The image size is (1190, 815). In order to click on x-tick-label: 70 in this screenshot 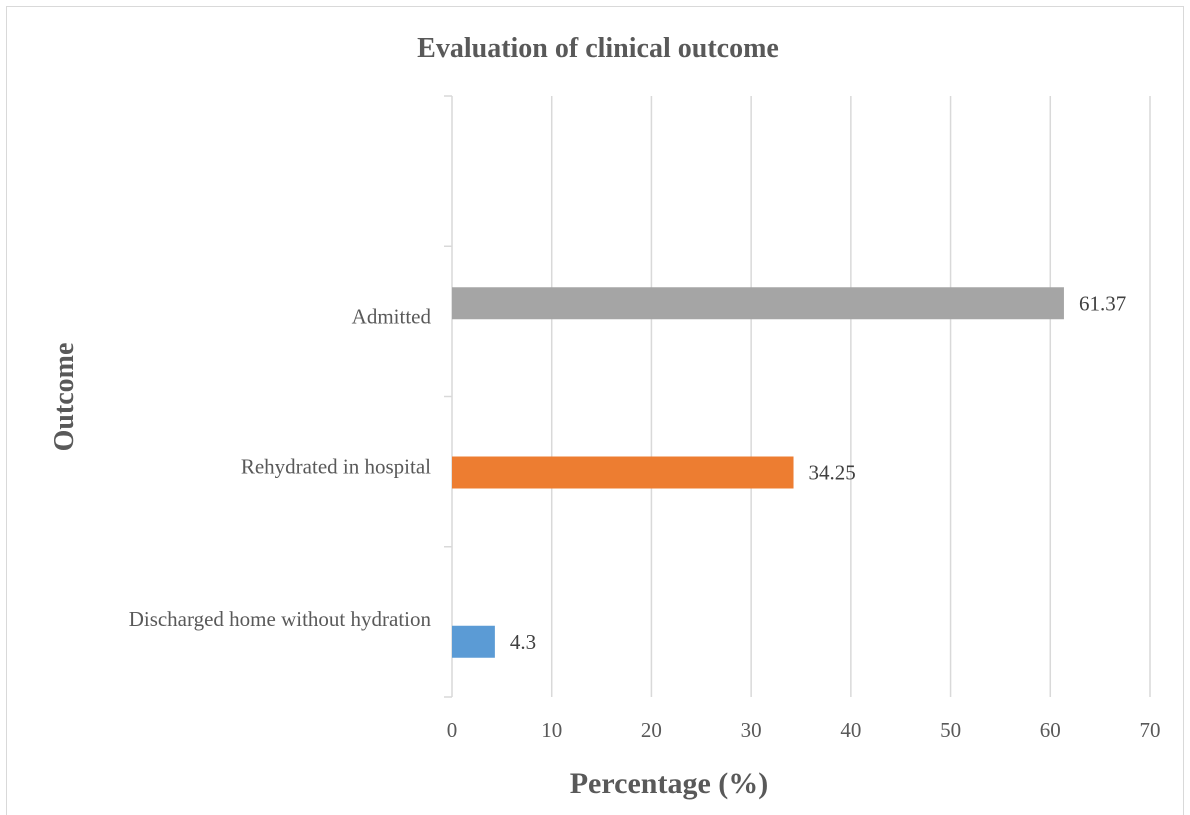, I will do `click(1150, 730)`.